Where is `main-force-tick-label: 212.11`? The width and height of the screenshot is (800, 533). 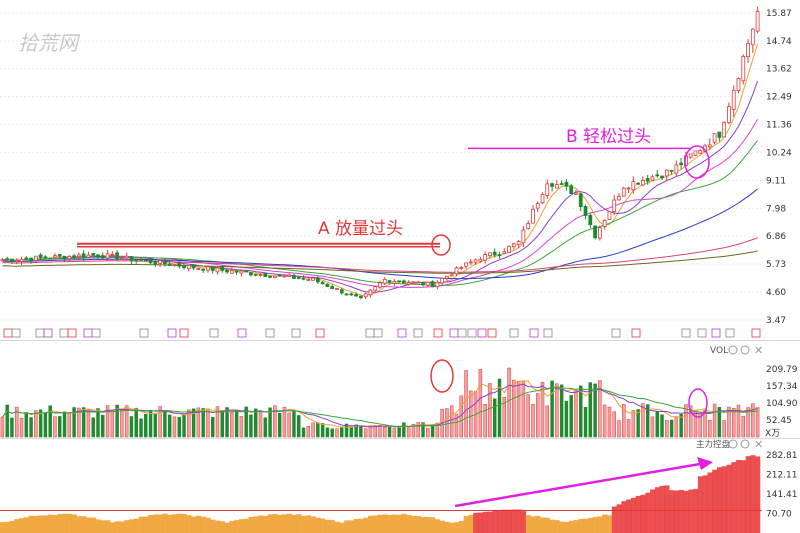 main-force-tick-label: 212.11 is located at coordinates (782, 475).